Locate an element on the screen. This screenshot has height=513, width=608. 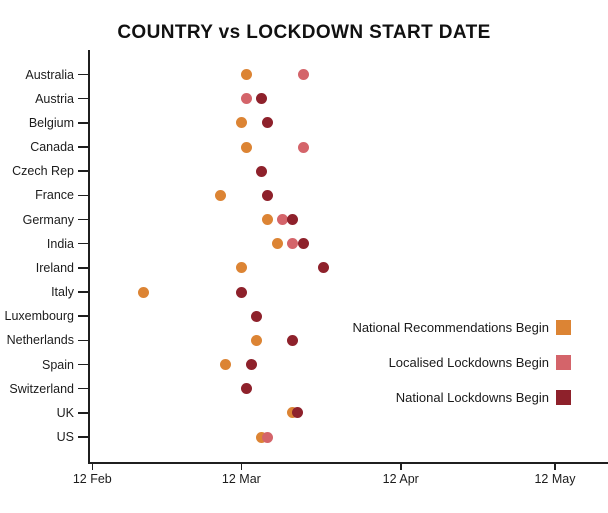
y-axis-label: Spain is located at coordinates (58, 364).